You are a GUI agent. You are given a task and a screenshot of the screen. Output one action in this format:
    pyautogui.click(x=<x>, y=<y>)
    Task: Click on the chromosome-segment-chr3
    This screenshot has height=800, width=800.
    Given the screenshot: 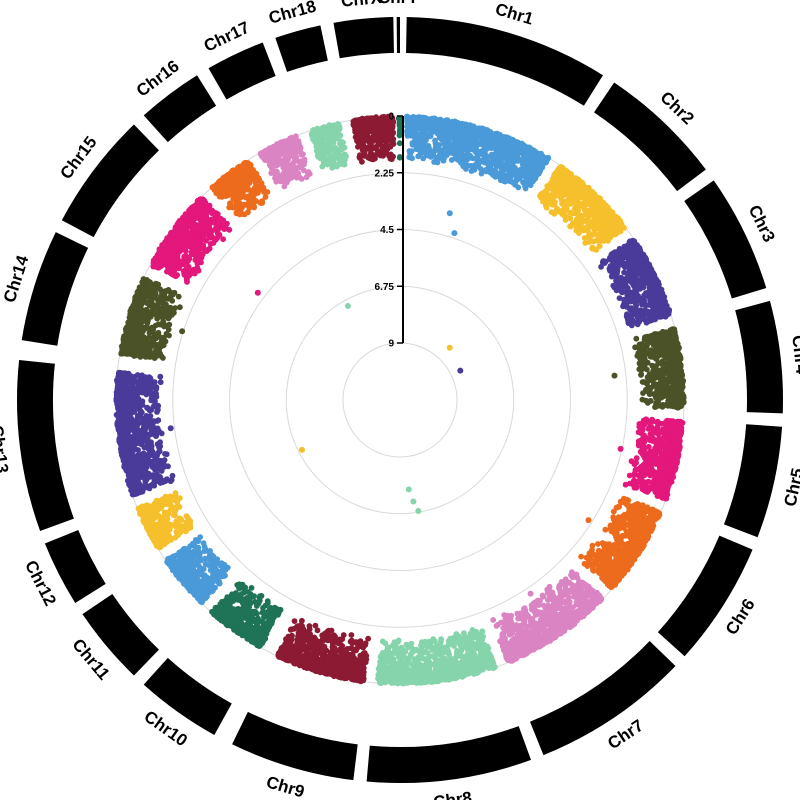 What is the action you would take?
    pyautogui.click(x=725, y=239)
    